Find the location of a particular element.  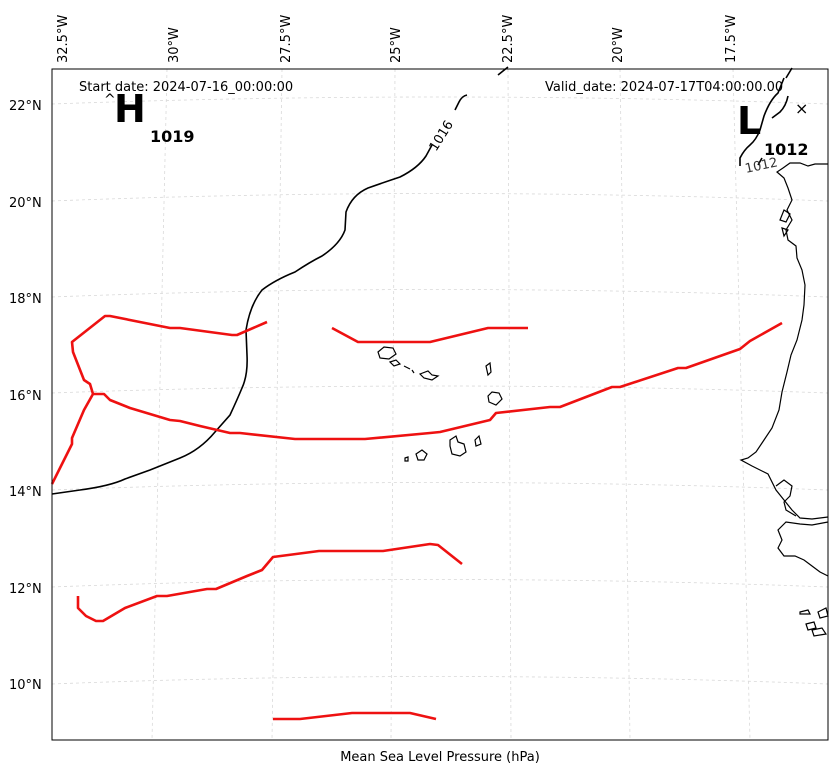

high-center-marker: ^ is located at coordinates (110, 100).